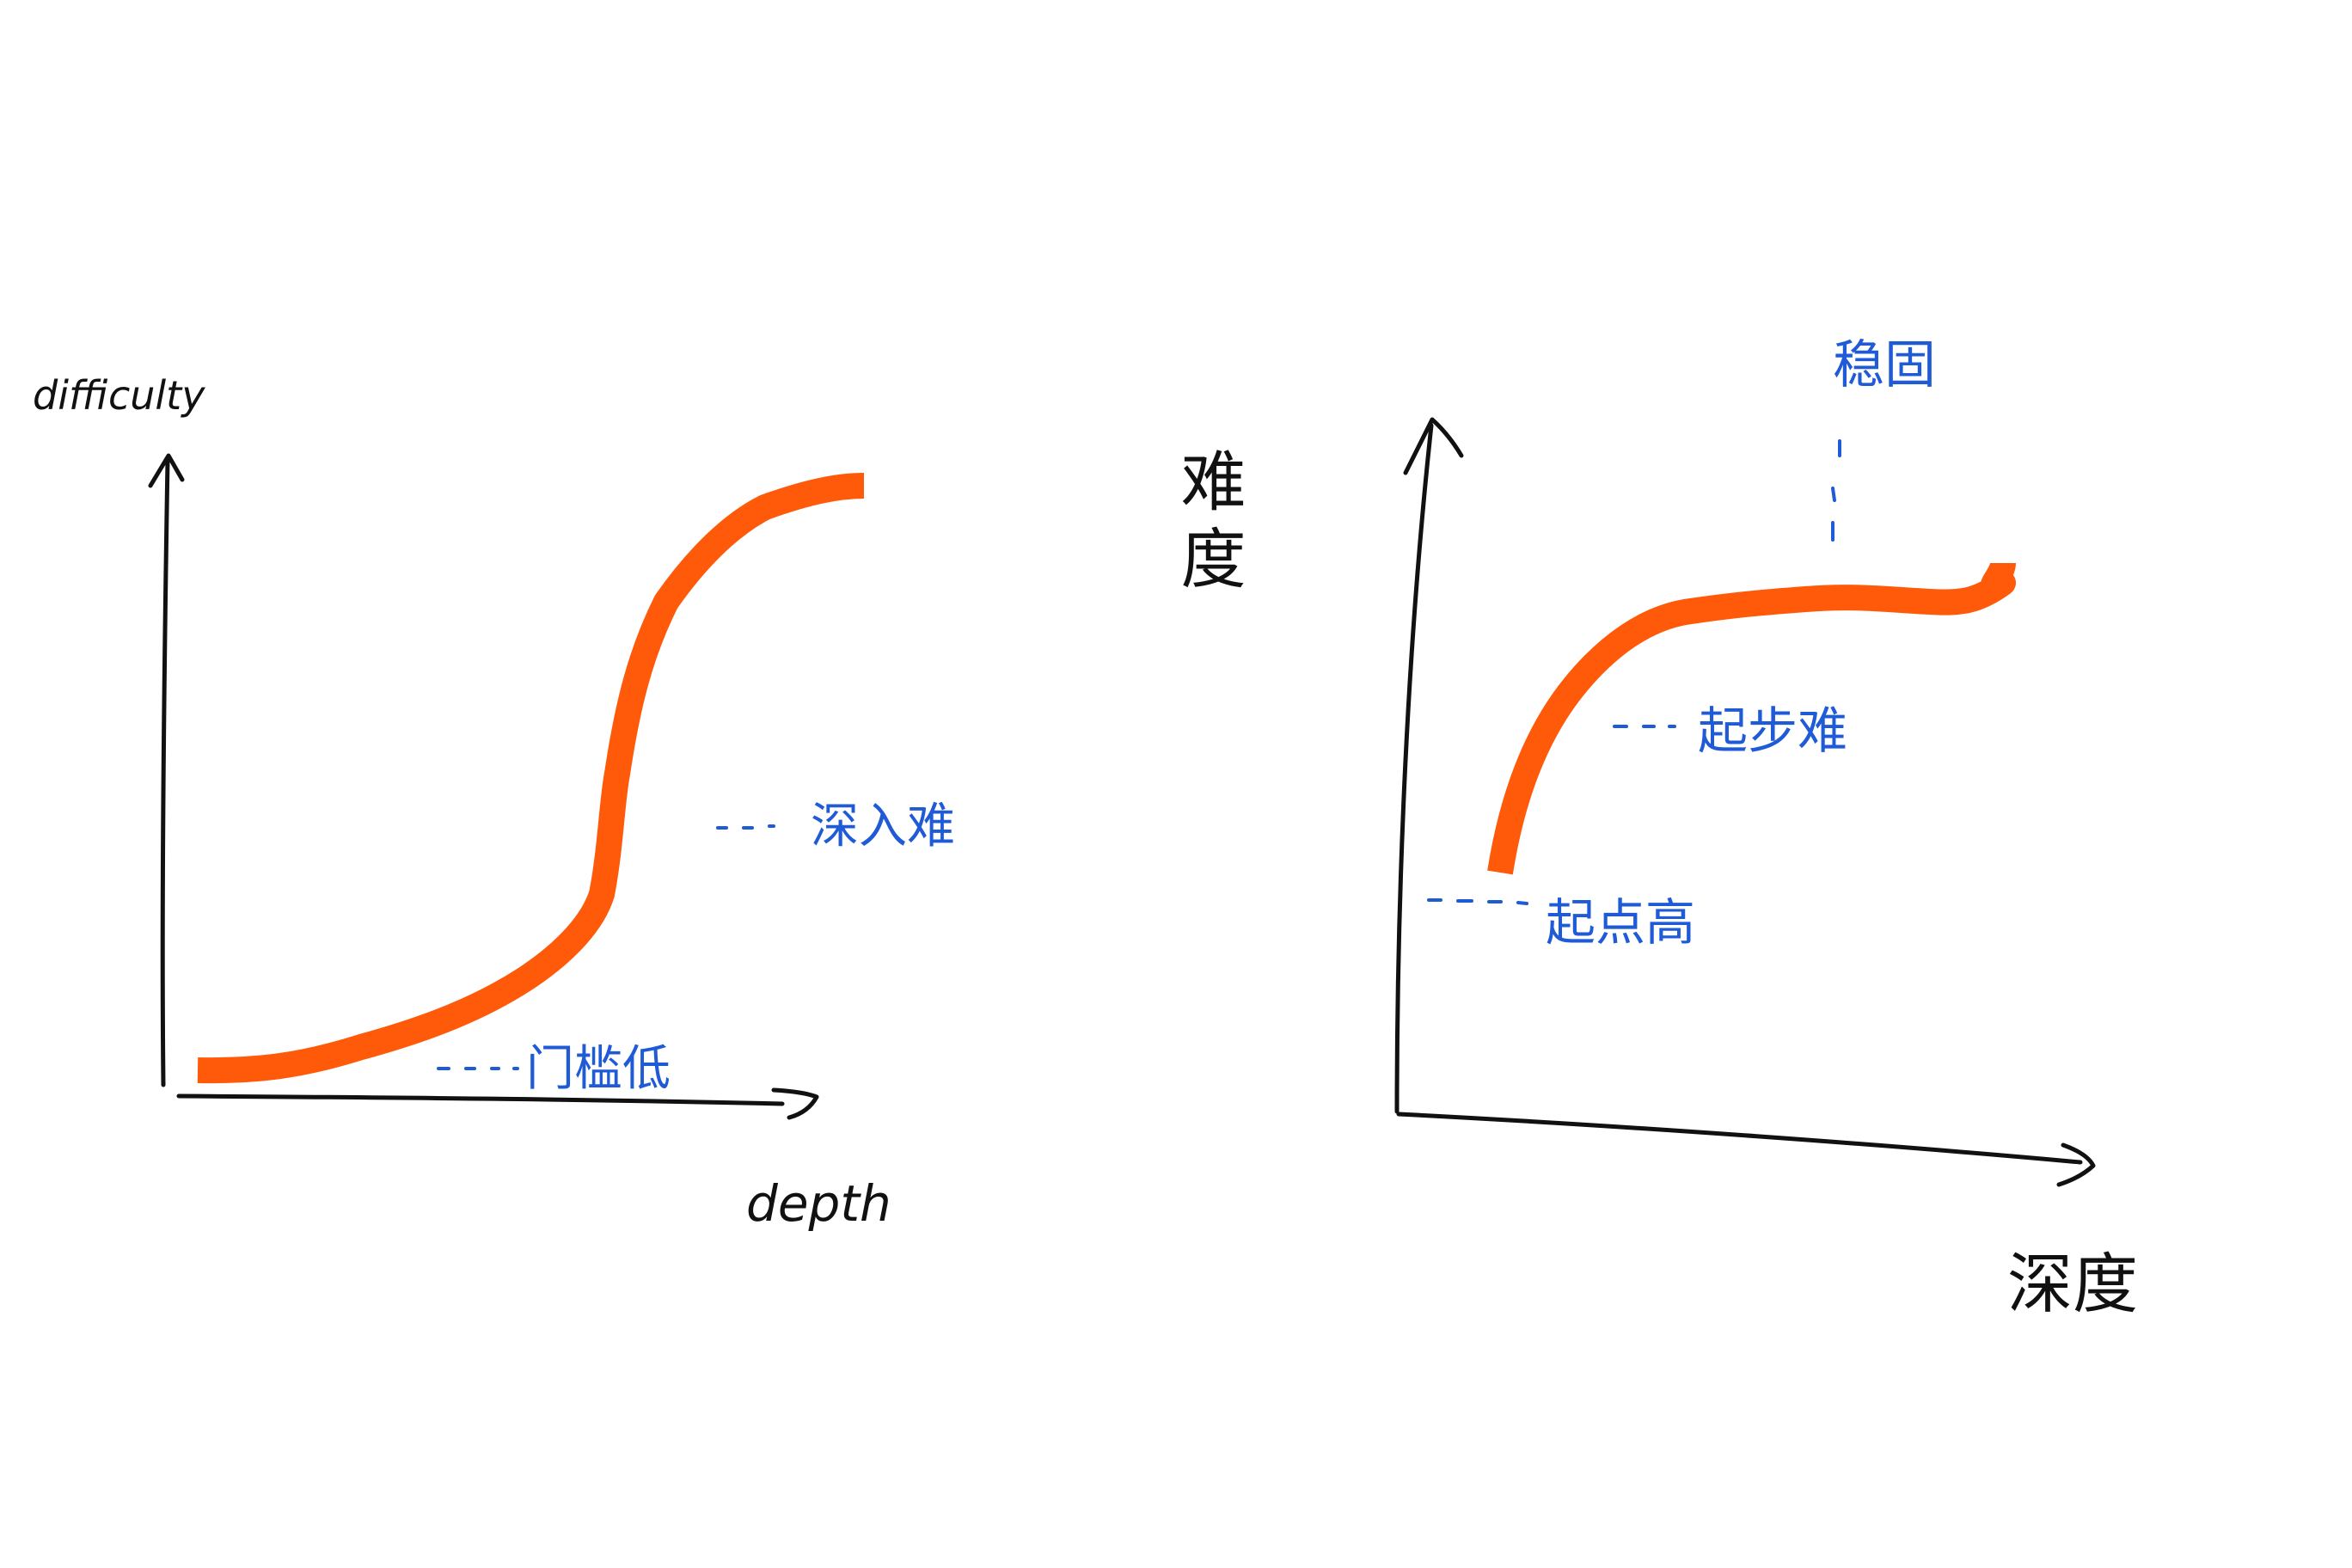 This screenshot has height=1568, width=2352. I want to click on left-x-axis-arrowhead, so click(795, 1103).